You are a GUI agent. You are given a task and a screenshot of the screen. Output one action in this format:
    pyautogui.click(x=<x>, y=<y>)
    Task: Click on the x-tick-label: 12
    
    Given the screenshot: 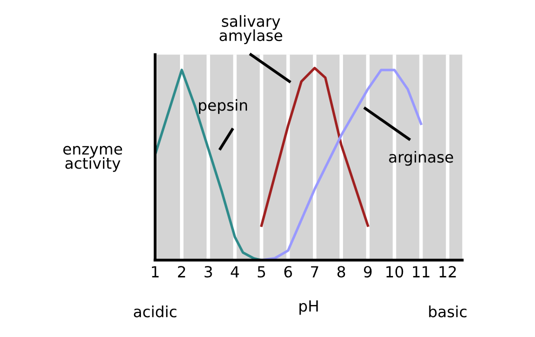 What is the action you would take?
    pyautogui.click(x=448, y=272)
    